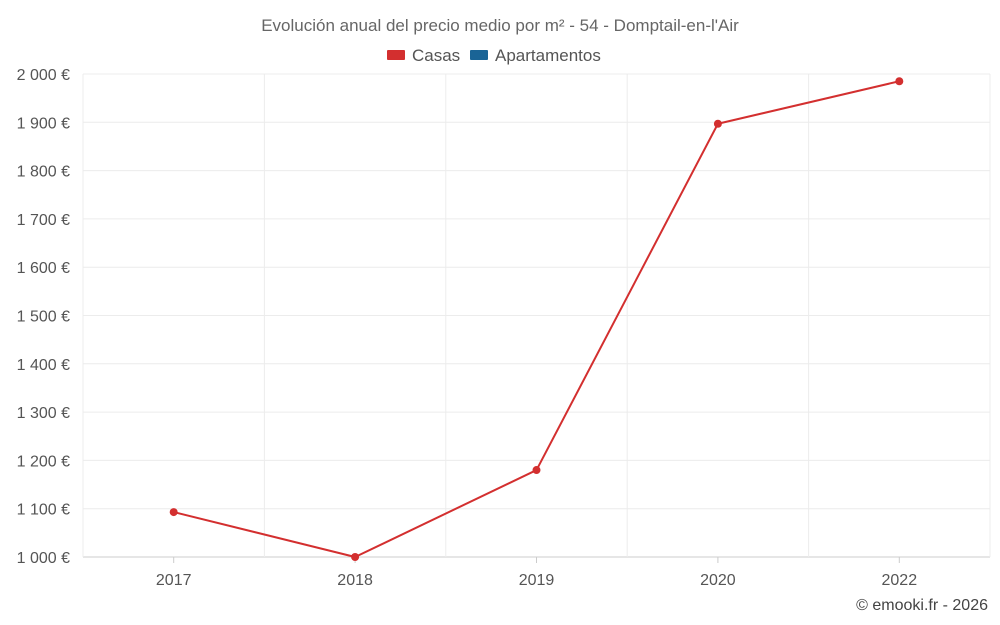 The width and height of the screenshot is (1000, 625). What do you see at coordinates (548, 55) in the screenshot?
I see `legend-label: Apartamentos` at bounding box center [548, 55].